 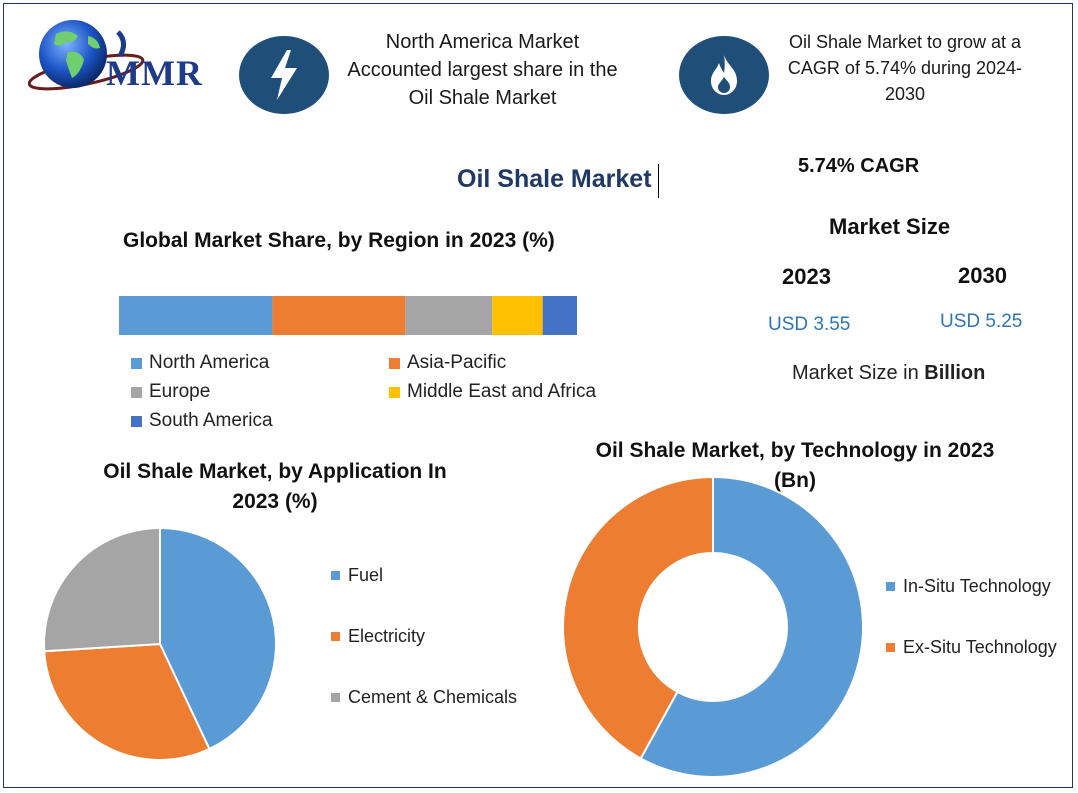 I want to click on value-2023: USD 3.55, so click(x=809, y=324).